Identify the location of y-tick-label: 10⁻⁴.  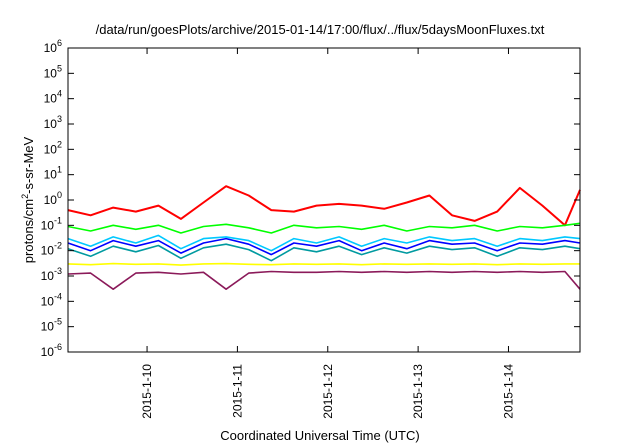
(51, 299).